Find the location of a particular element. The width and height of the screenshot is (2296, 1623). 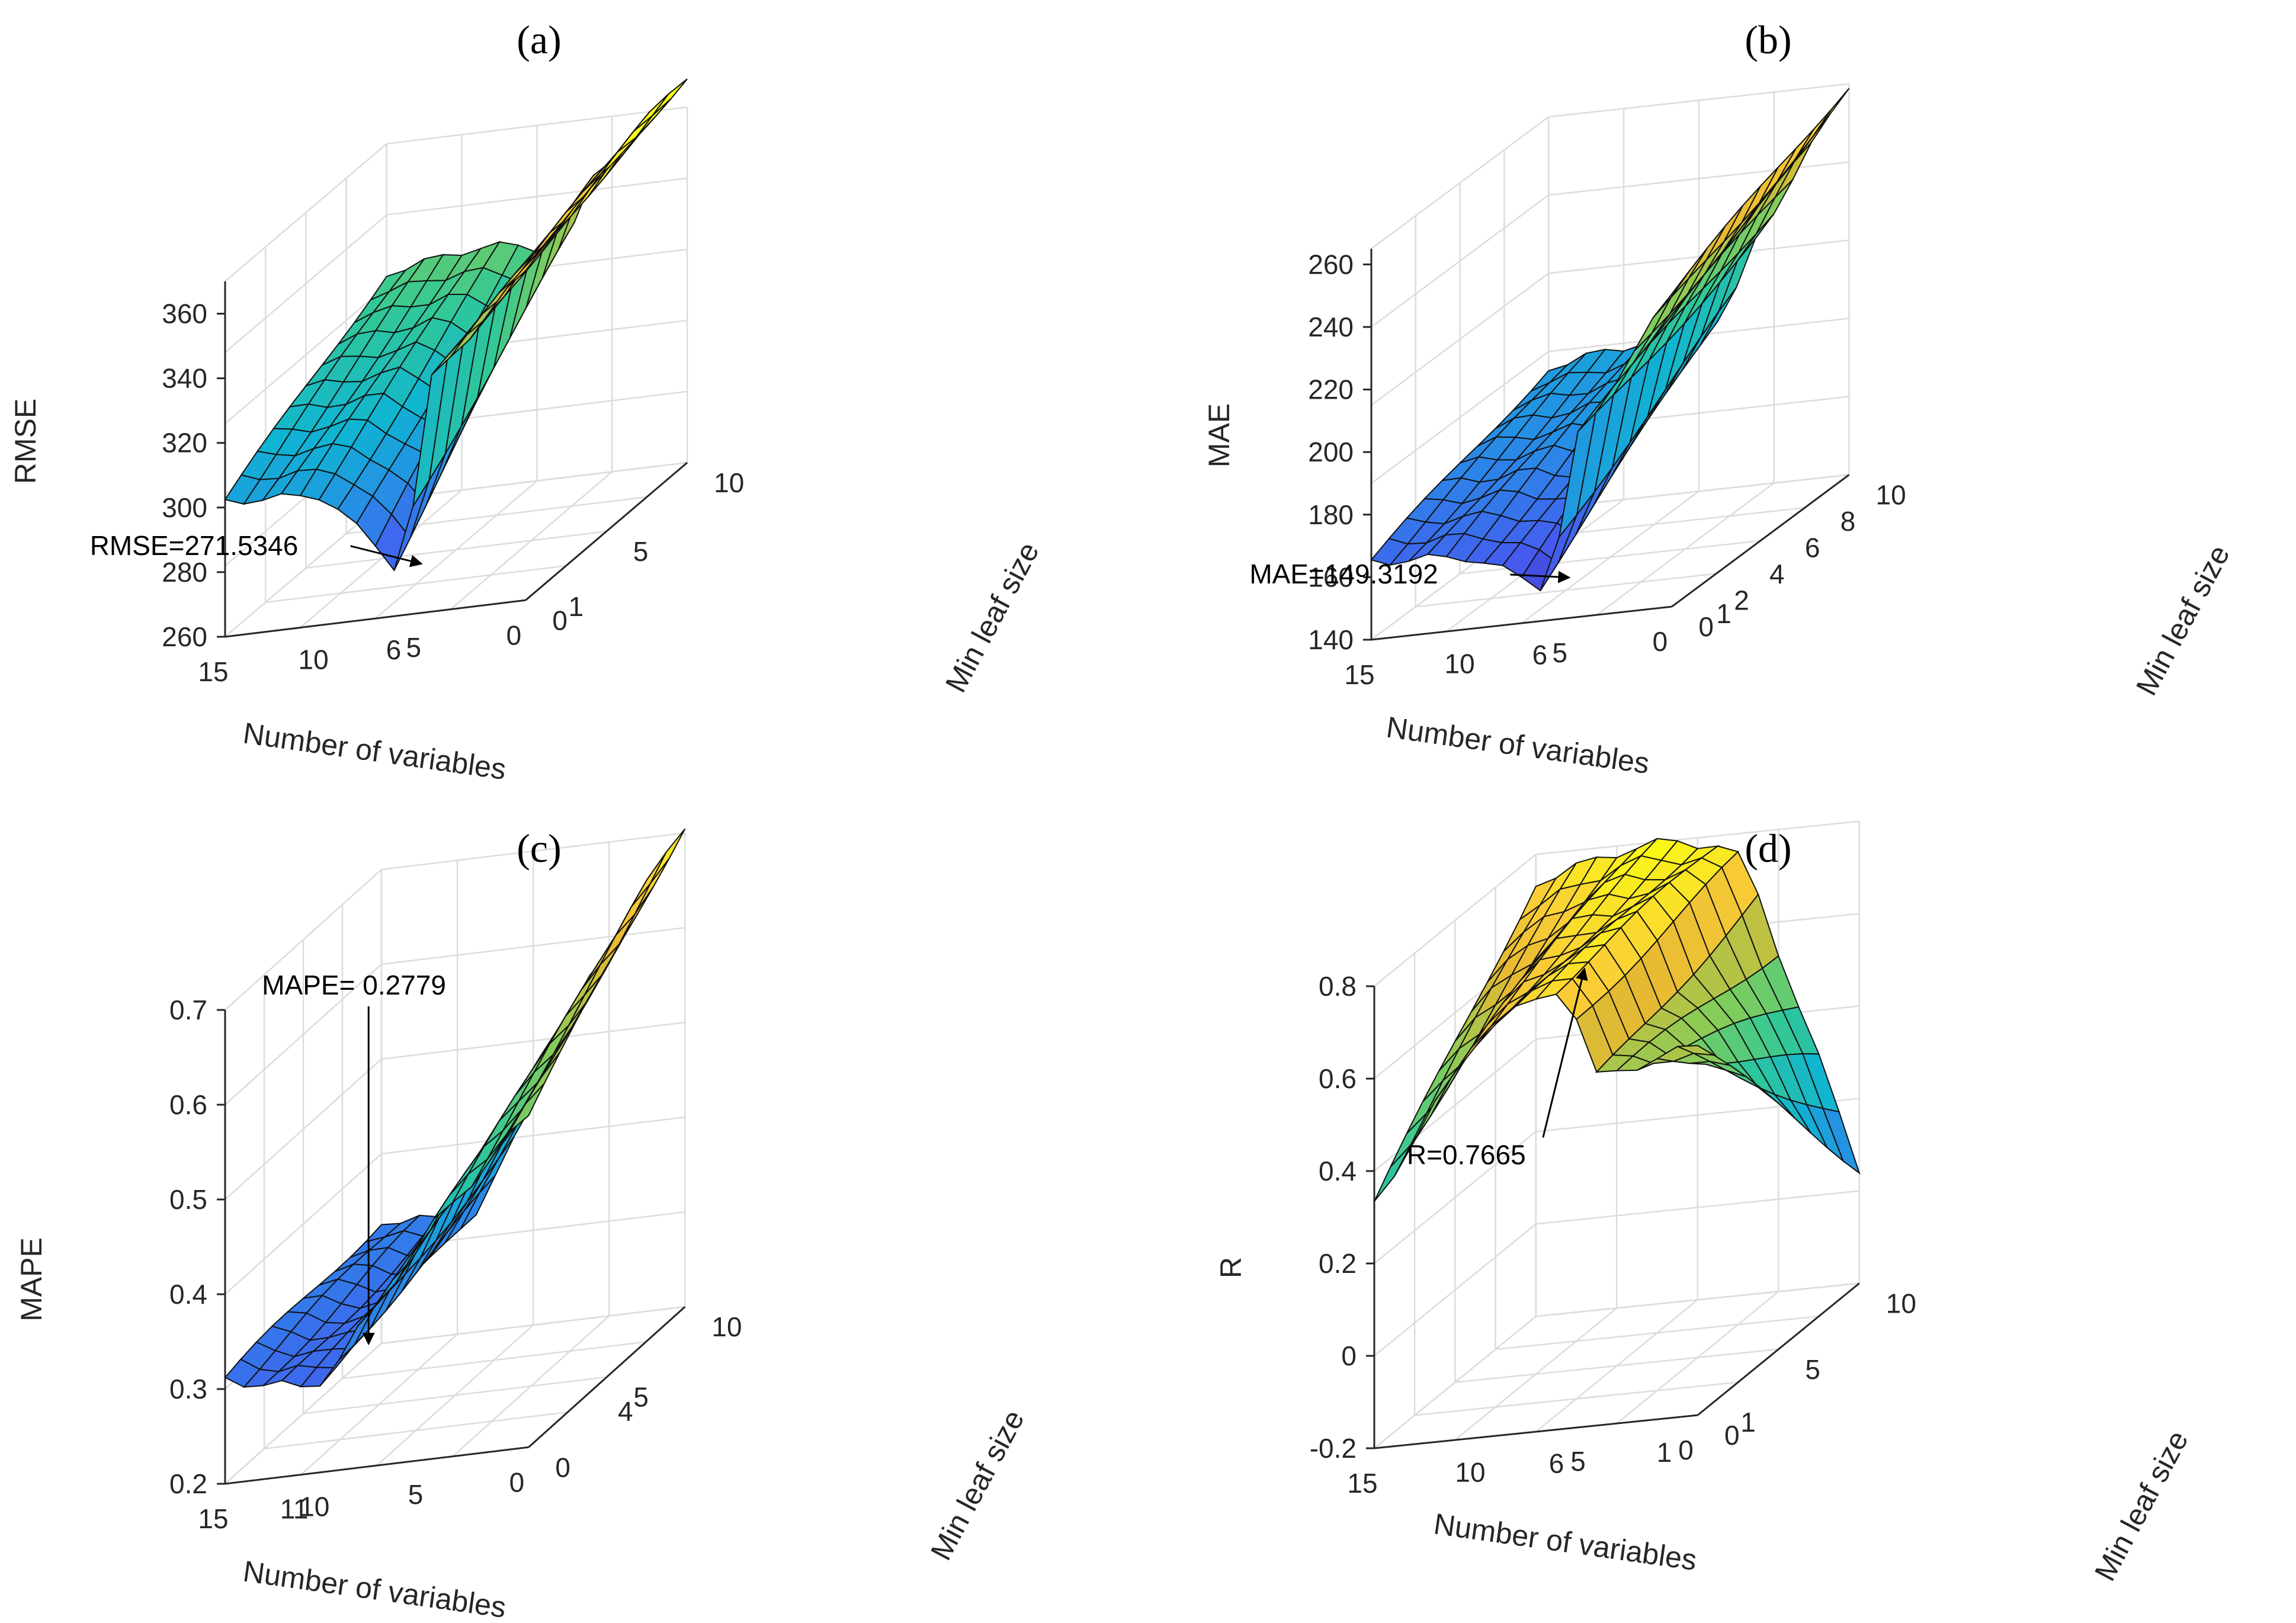

z-tick-label: 0.8 is located at coordinates (1338, 986).